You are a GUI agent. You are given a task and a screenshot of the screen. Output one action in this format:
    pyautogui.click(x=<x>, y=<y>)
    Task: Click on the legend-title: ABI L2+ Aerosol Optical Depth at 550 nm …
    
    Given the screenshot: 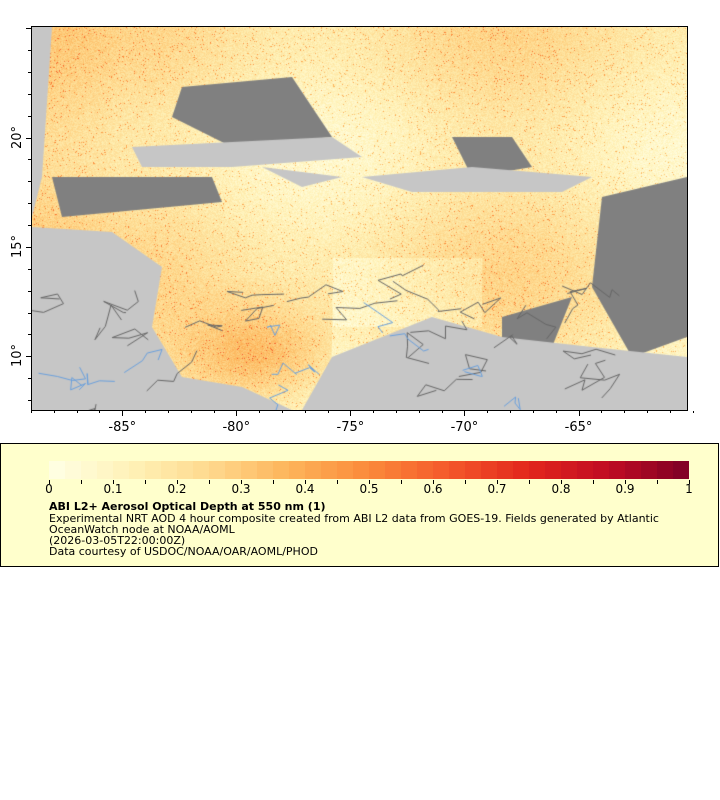 What is the action you would take?
    pyautogui.click(x=187, y=506)
    